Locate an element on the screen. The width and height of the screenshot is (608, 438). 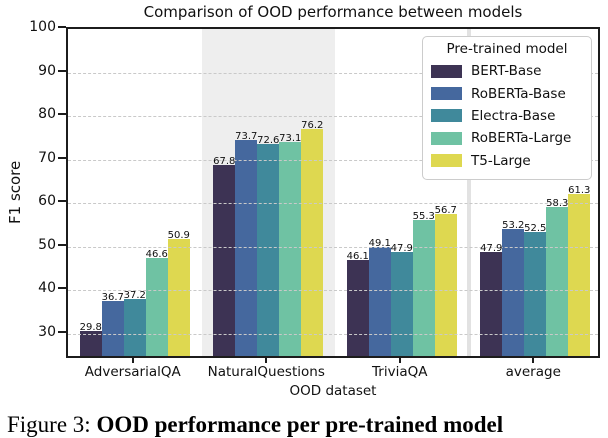
legend-entry-t5-large: T5-Large is located at coordinates (507, 161).